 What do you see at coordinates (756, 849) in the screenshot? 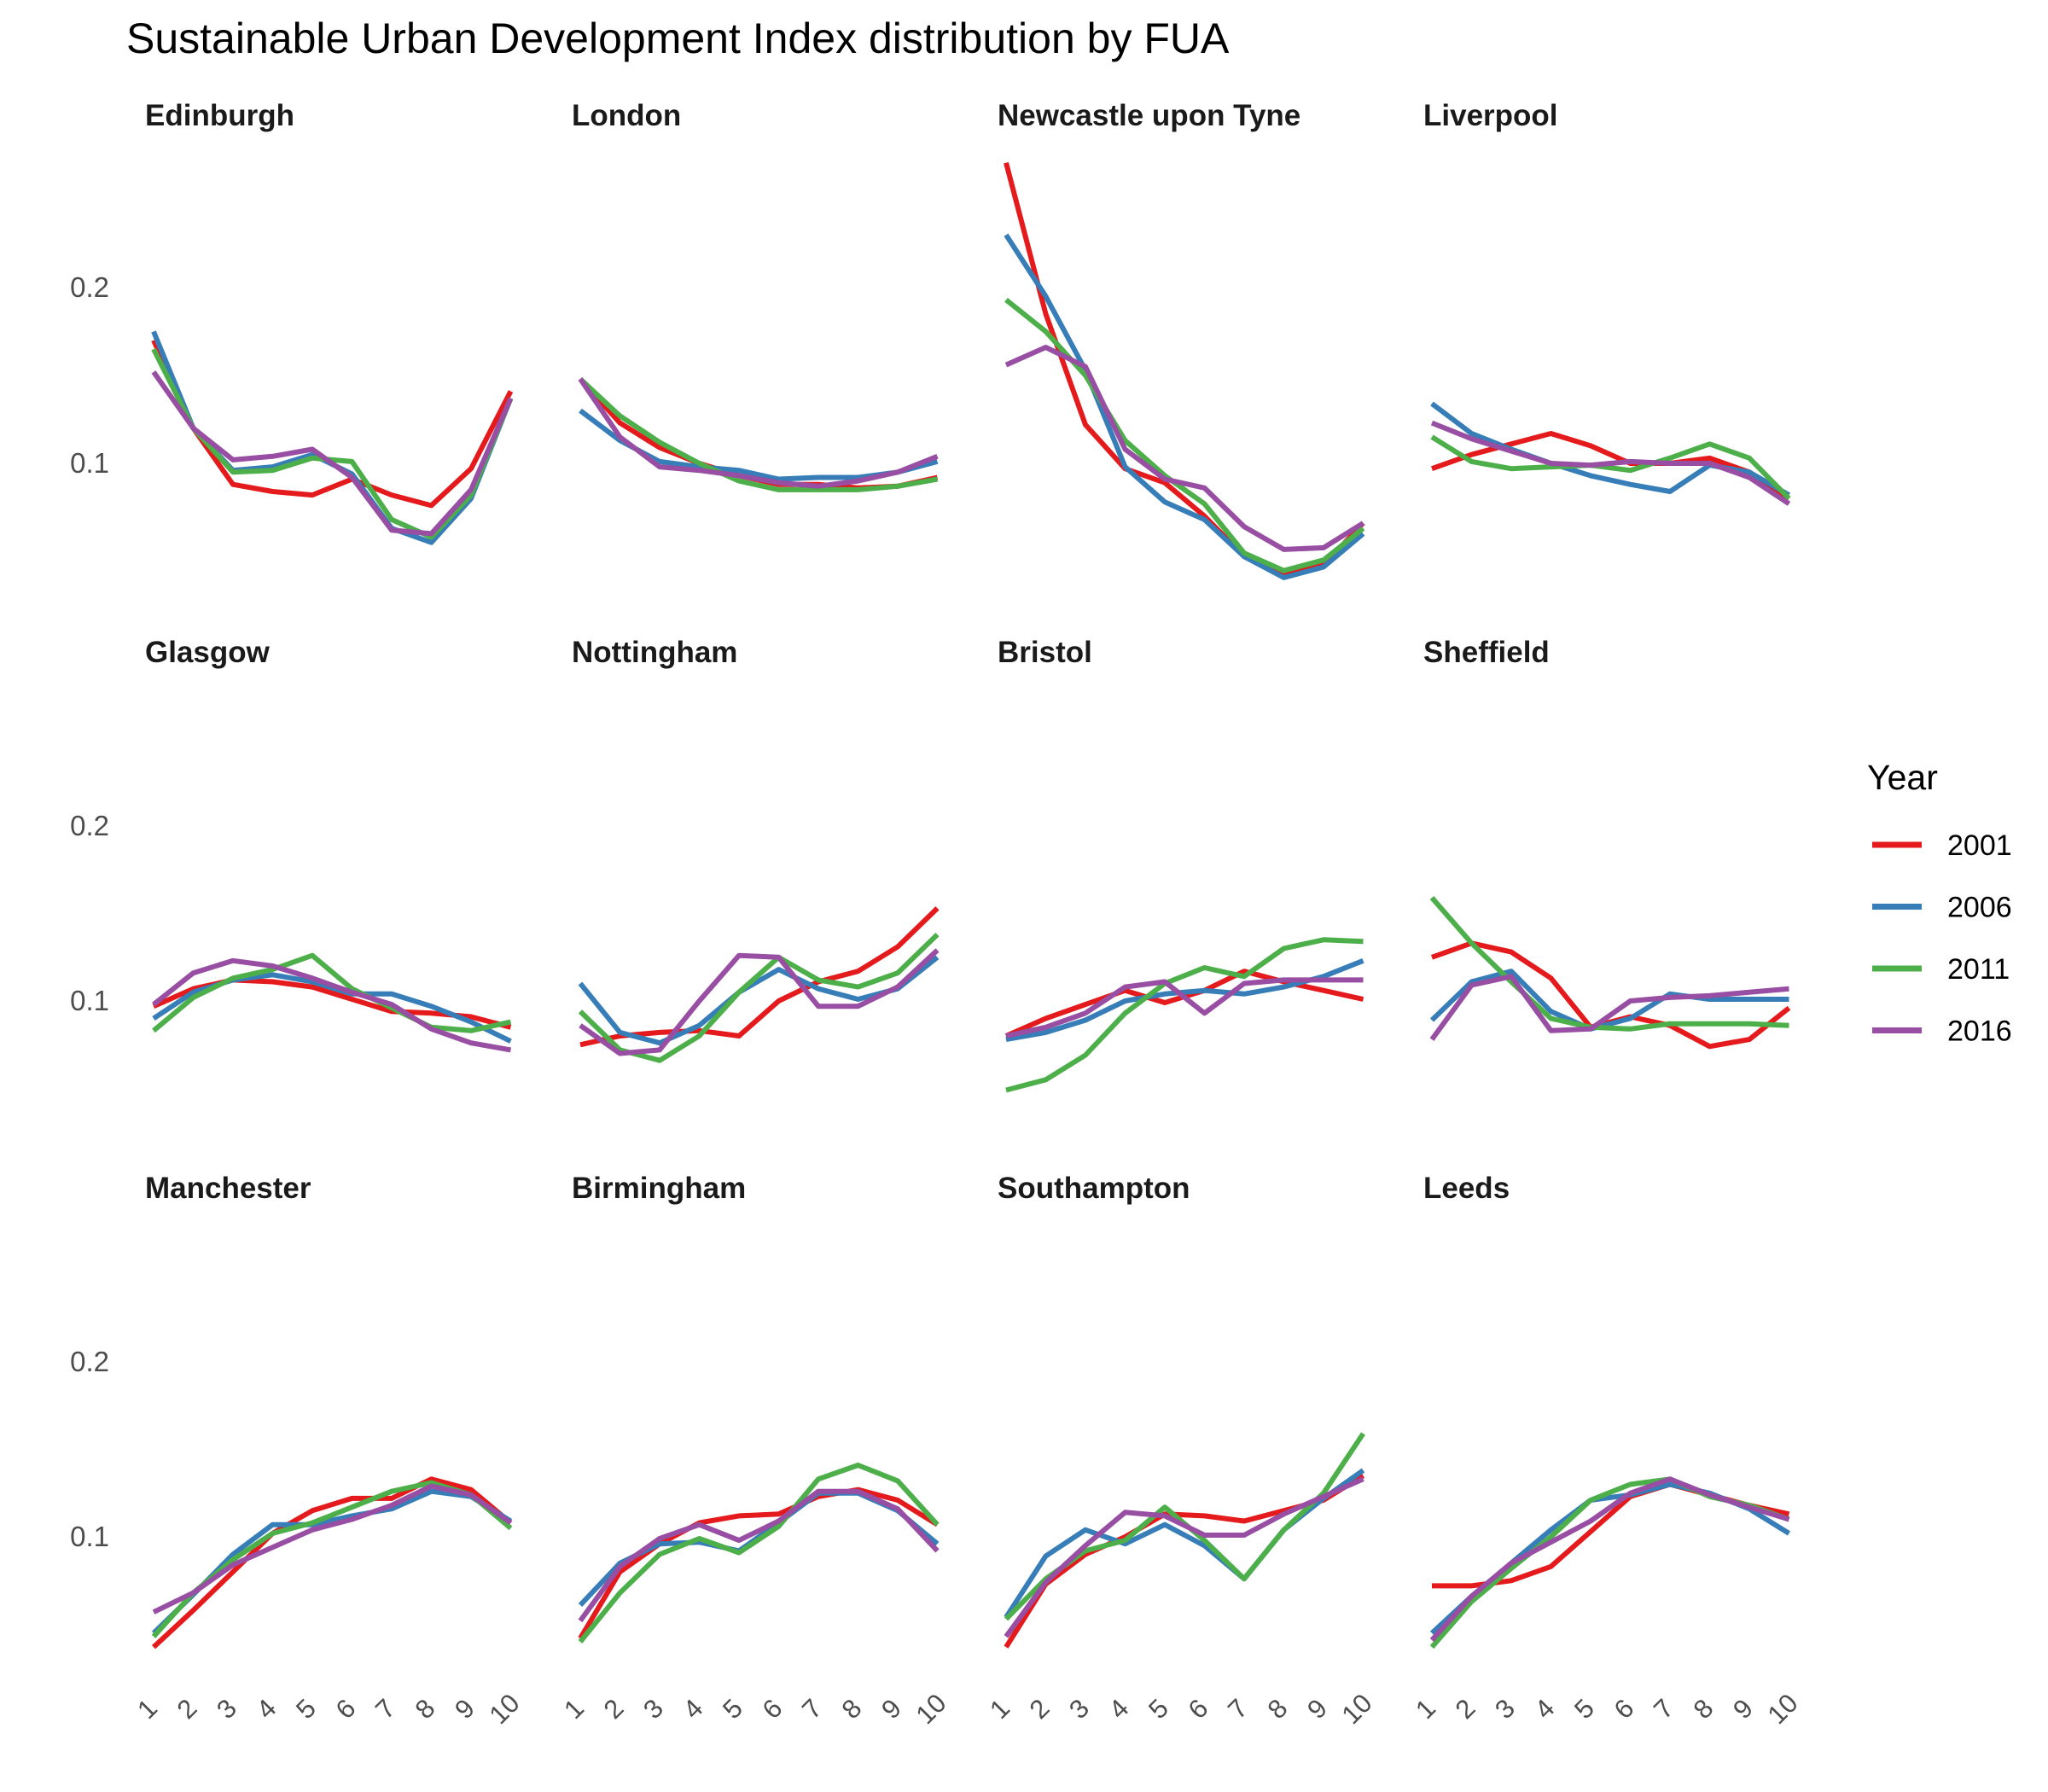
I see `facet-panel-nottingham: Nottingham` at bounding box center [756, 849].